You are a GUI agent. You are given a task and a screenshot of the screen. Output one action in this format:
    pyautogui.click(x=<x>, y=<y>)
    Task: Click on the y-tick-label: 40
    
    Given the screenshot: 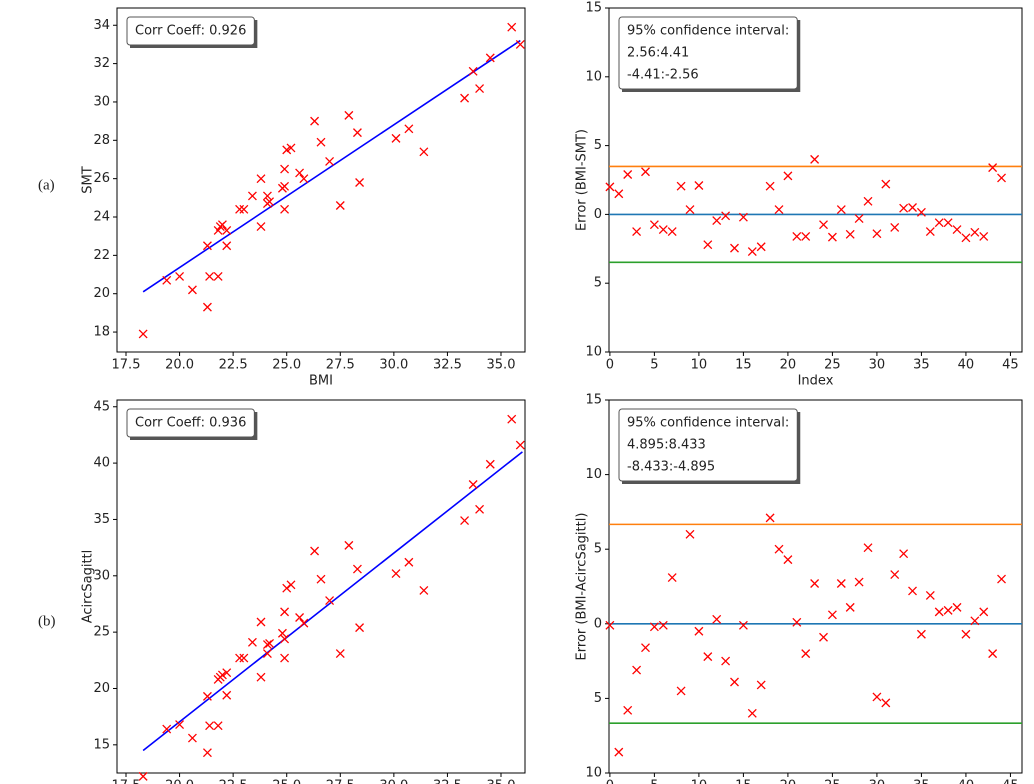 What is the action you would take?
    pyautogui.click(x=101, y=463)
    